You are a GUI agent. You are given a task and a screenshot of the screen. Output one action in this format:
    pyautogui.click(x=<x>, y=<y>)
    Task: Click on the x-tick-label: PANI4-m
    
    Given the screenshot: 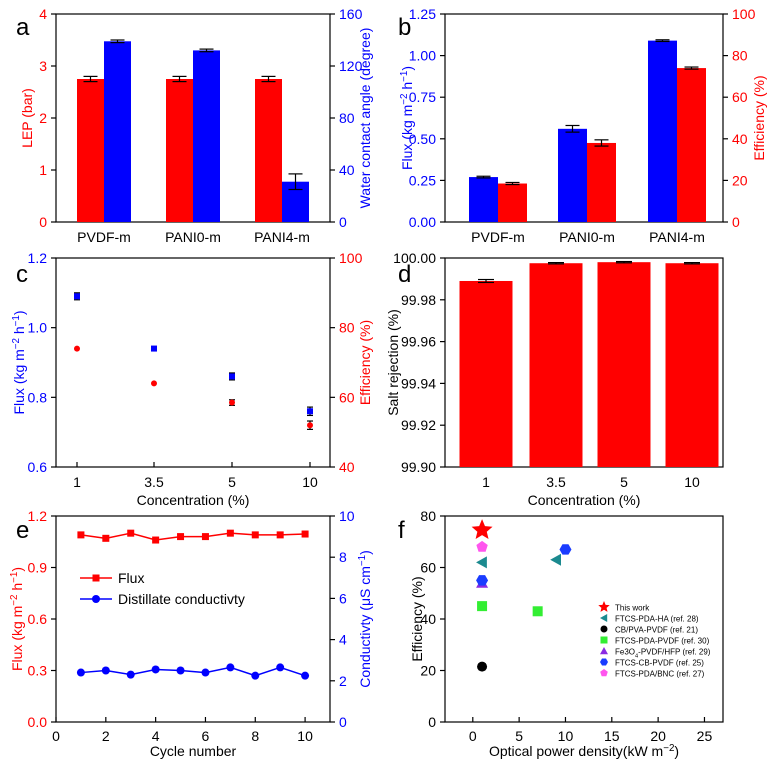 What is the action you would take?
    pyautogui.click(x=282, y=237)
    